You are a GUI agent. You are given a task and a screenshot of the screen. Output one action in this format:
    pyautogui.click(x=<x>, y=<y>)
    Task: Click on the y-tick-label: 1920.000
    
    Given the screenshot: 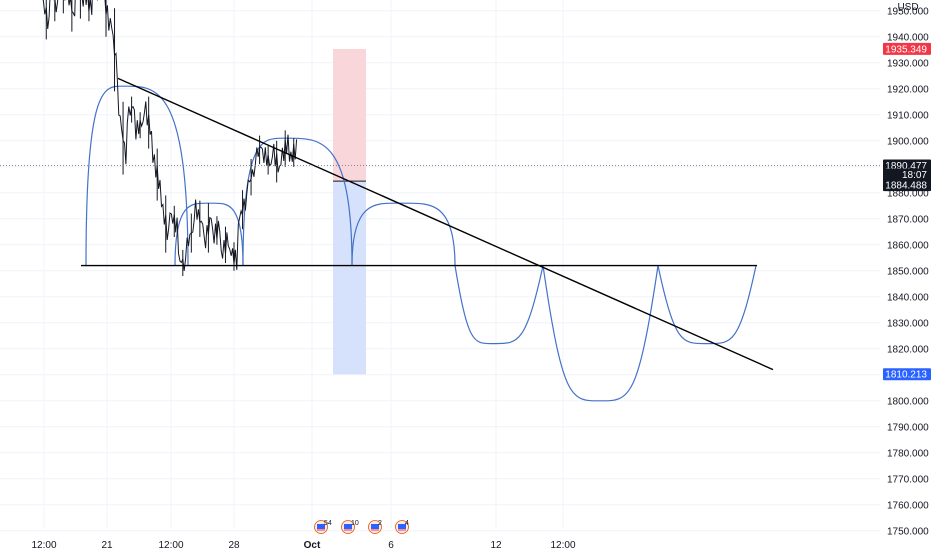 What is the action you would take?
    pyautogui.click(x=908, y=89)
    